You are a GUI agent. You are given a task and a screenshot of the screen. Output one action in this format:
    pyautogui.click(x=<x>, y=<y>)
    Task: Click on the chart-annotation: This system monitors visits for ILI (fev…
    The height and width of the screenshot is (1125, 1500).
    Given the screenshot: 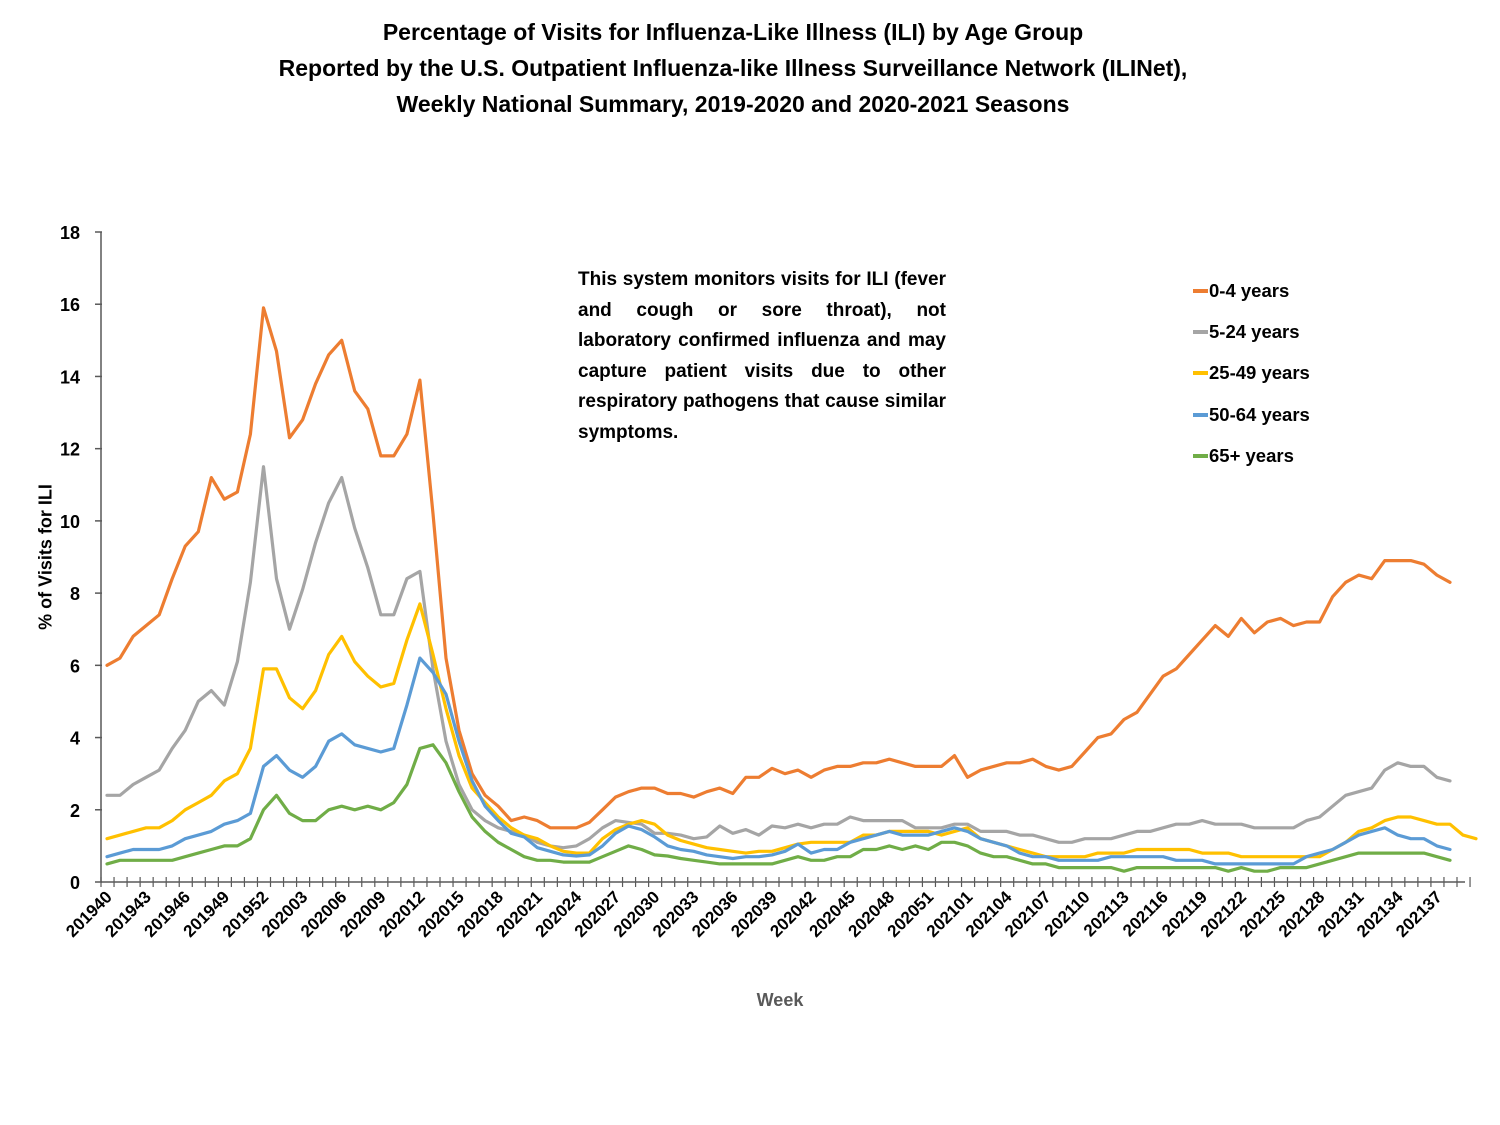 What is the action you would take?
    pyautogui.click(x=762, y=356)
    